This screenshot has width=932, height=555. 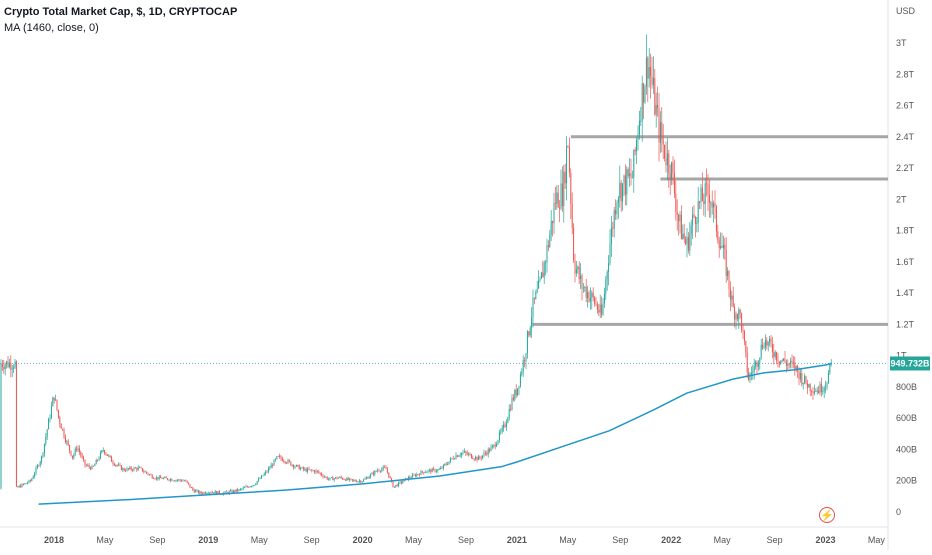 What do you see at coordinates (157, 540) in the screenshot?
I see `time-tick-label: Sep` at bounding box center [157, 540].